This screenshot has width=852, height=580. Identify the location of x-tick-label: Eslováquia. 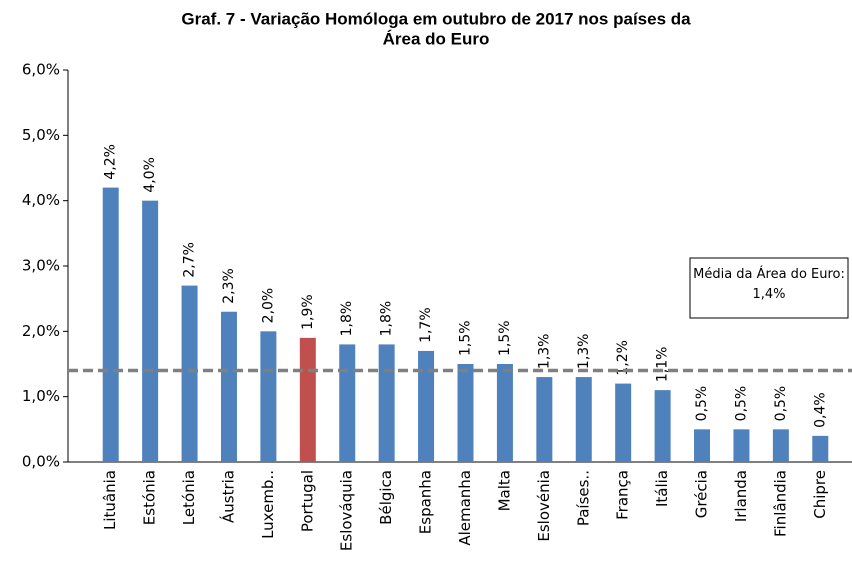
(347, 510).